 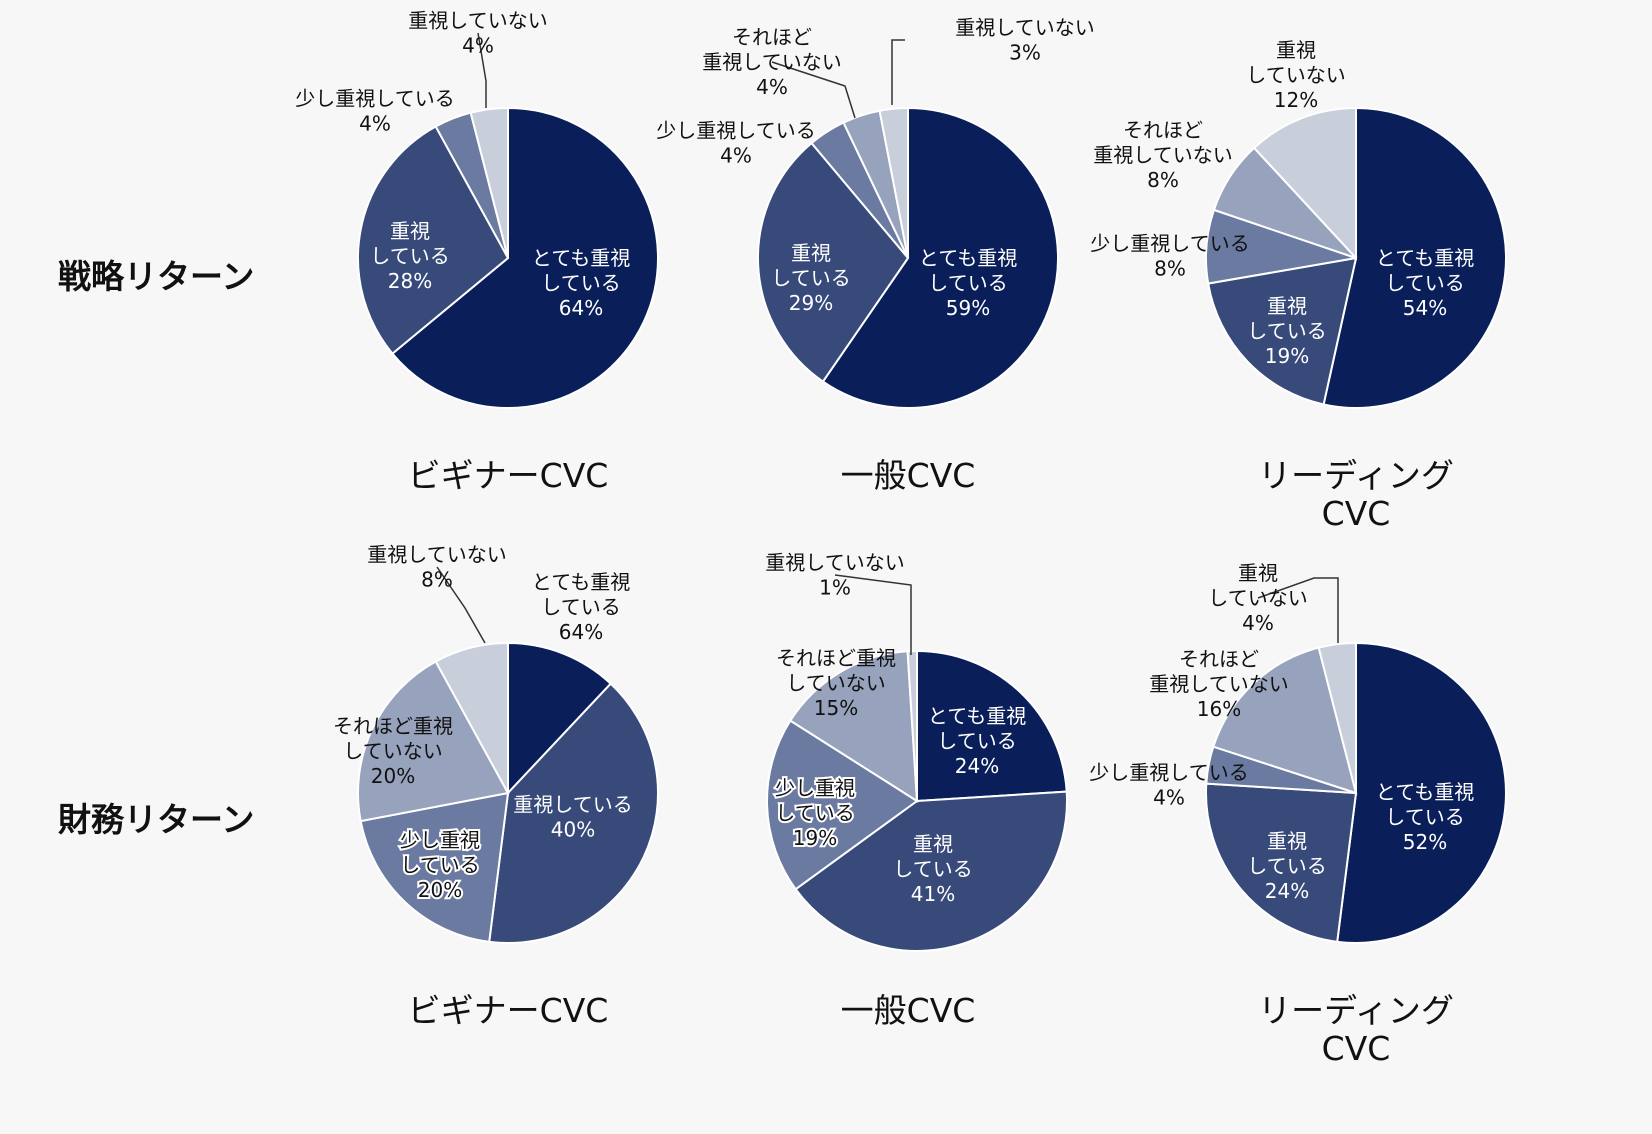 What do you see at coordinates (1356, 1029) in the screenshot?
I see `pie-title-6: リーディング CVC` at bounding box center [1356, 1029].